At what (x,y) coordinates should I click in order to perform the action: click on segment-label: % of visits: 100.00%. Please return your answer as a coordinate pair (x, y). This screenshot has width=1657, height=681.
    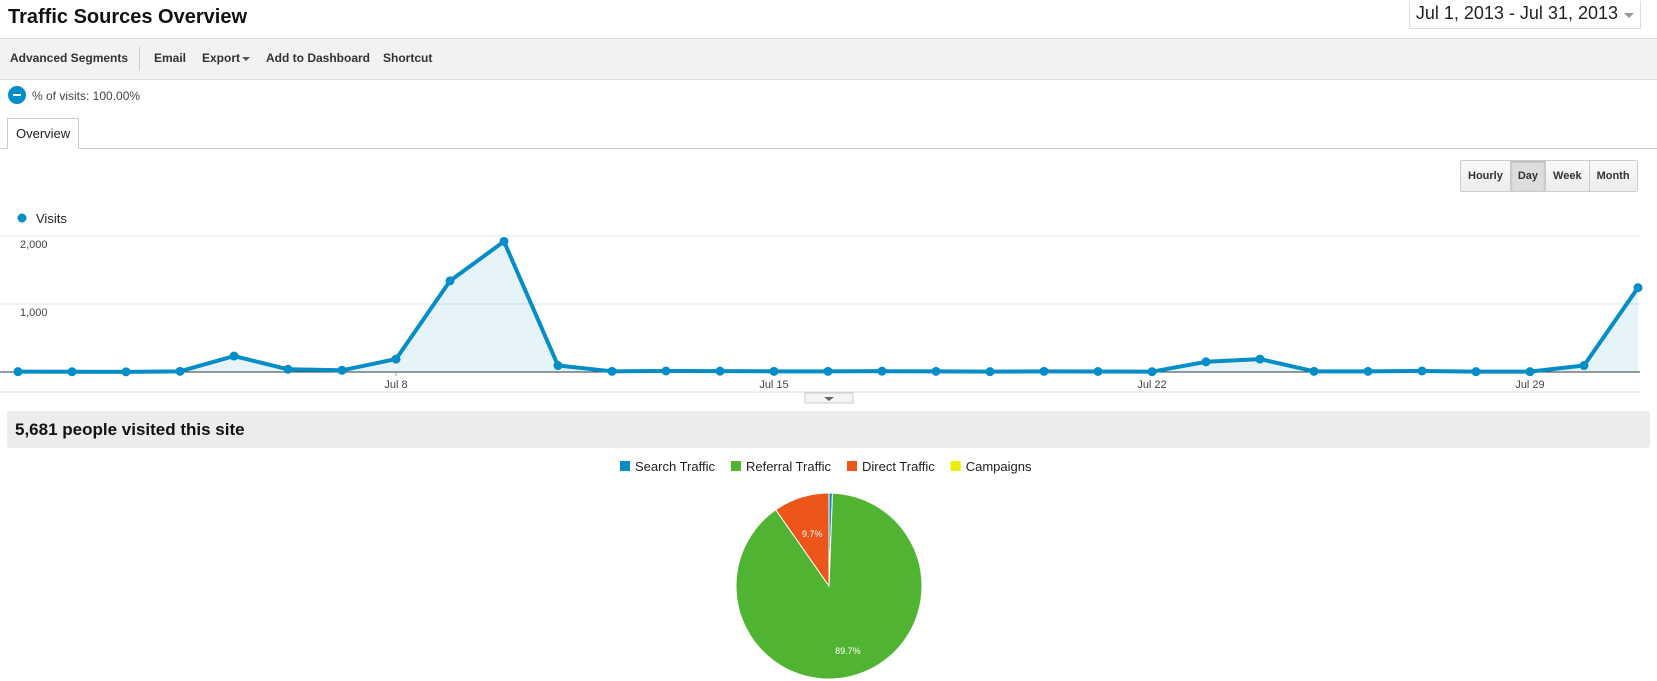
    Looking at the image, I should click on (86, 96).